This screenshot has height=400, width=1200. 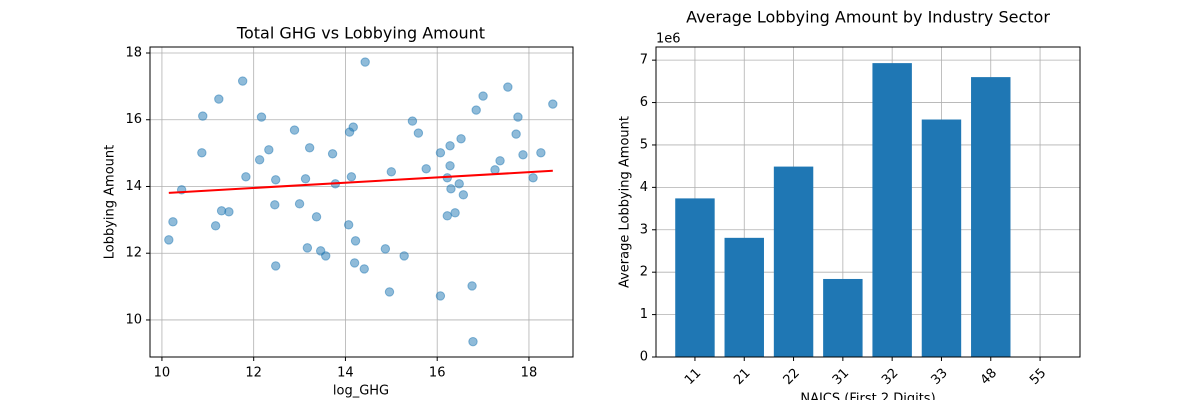 I want to click on y-tick-label: 14, so click(x=133, y=186).